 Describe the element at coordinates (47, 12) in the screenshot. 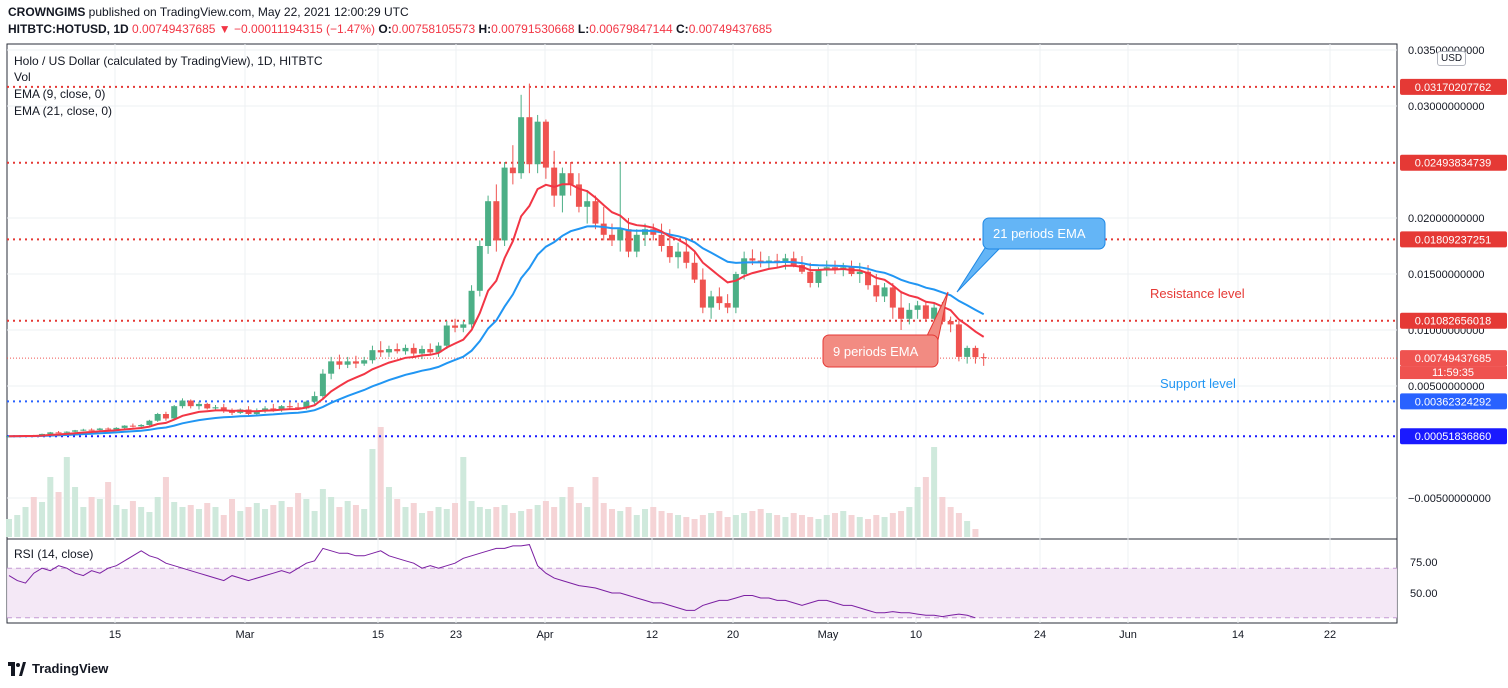

I see `publisher-name: CROWNGIMS` at that location.